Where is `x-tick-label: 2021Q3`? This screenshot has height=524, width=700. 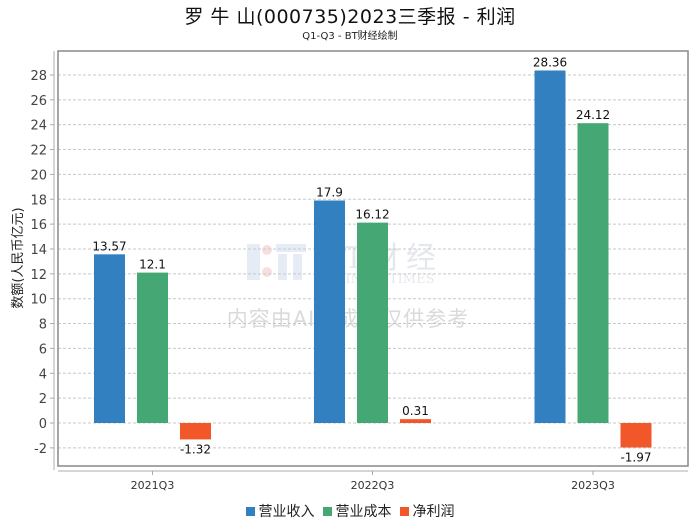
x-tick-label: 2021Q3 is located at coordinates (153, 485).